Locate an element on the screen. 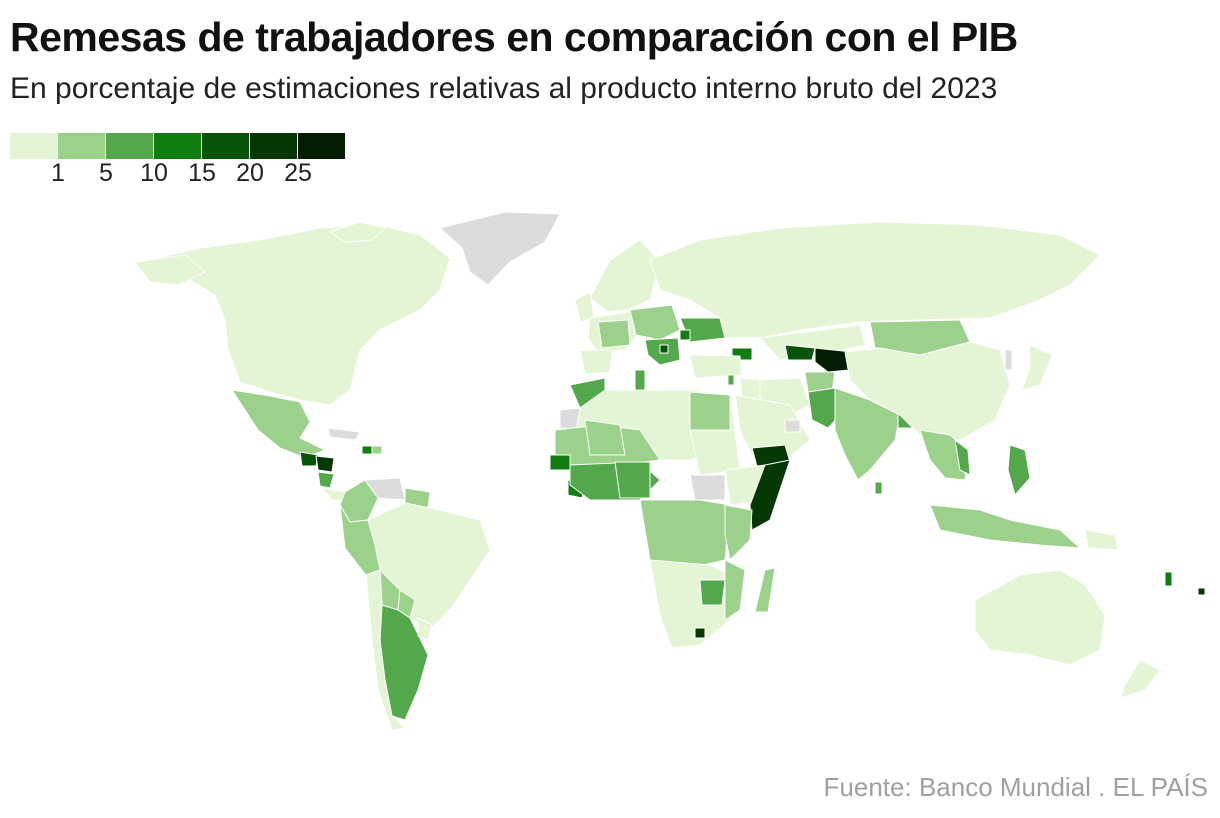  legend-swatches is located at coordinates (178, 146).